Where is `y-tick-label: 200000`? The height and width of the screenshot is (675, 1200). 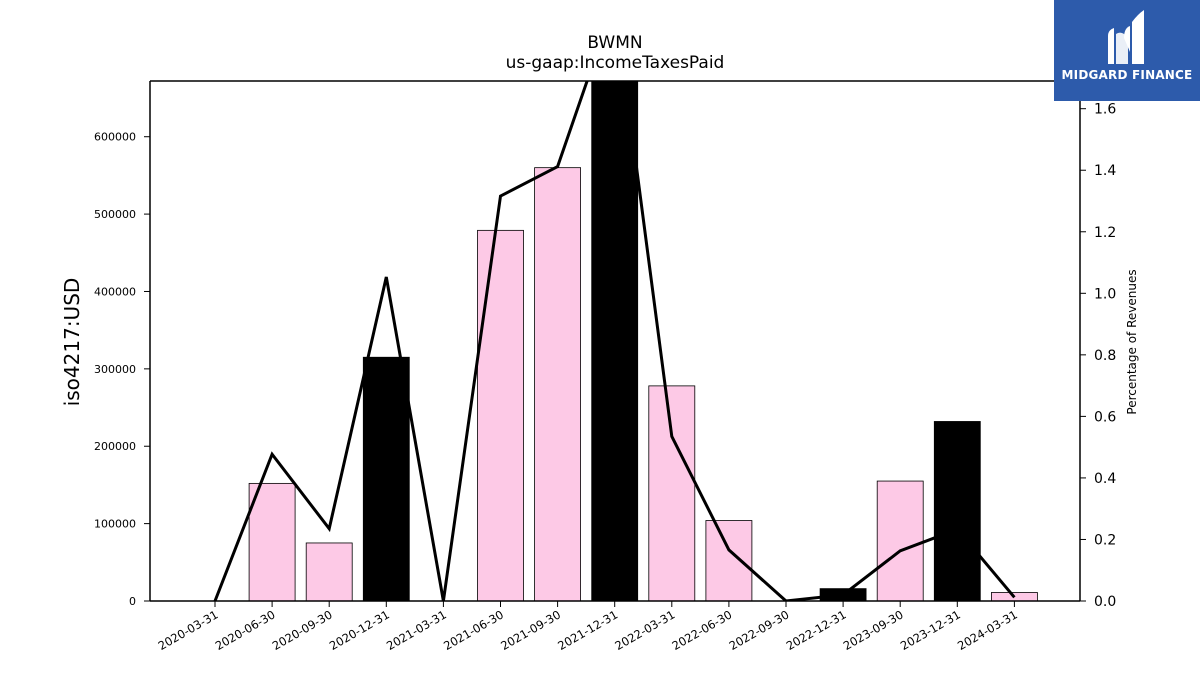
y-tick-label: 200000 is located at coordinates (115, 446).